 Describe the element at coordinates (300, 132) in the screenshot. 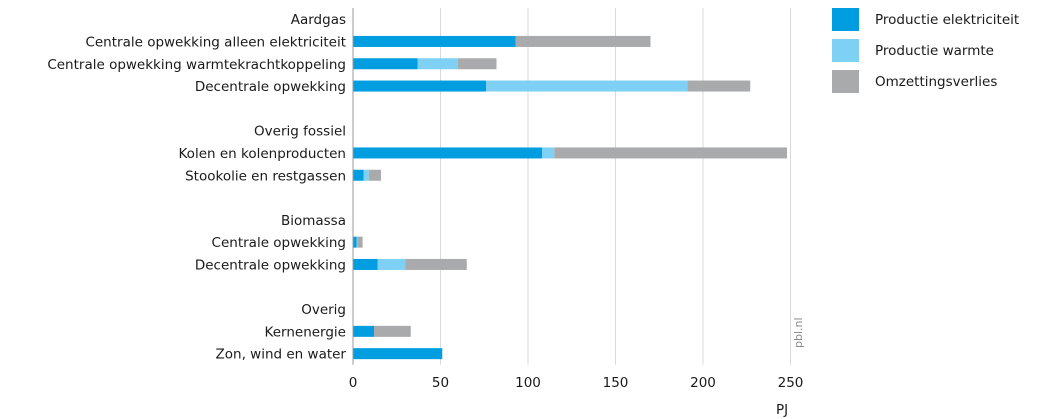

I see `group-title: Overig fossiel` at that location.